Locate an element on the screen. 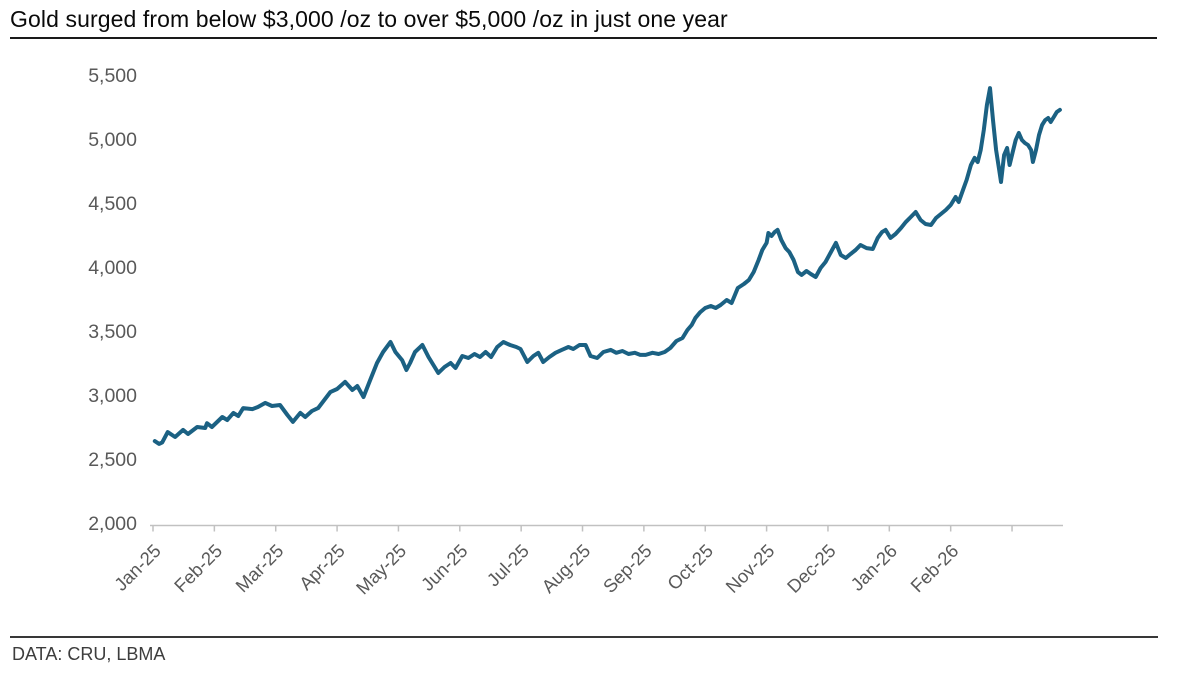  x-axis-tick-label: Jan-25 is located at coordinates (137, 567).